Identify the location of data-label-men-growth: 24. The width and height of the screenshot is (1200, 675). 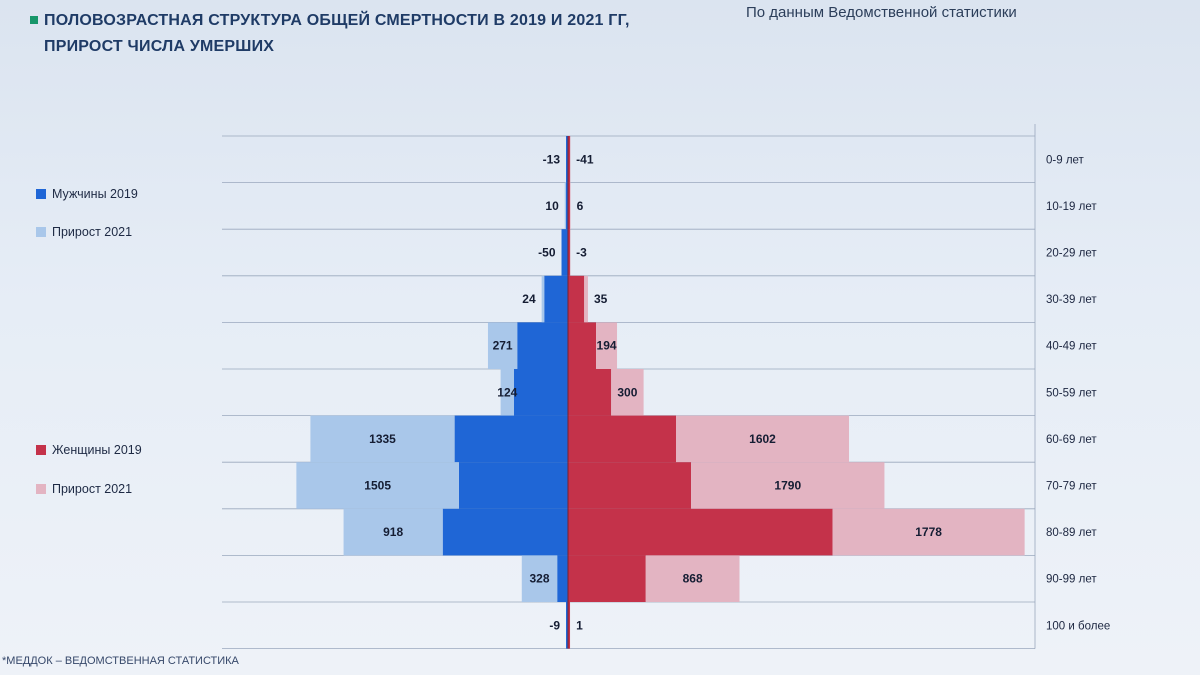
(529, 299).